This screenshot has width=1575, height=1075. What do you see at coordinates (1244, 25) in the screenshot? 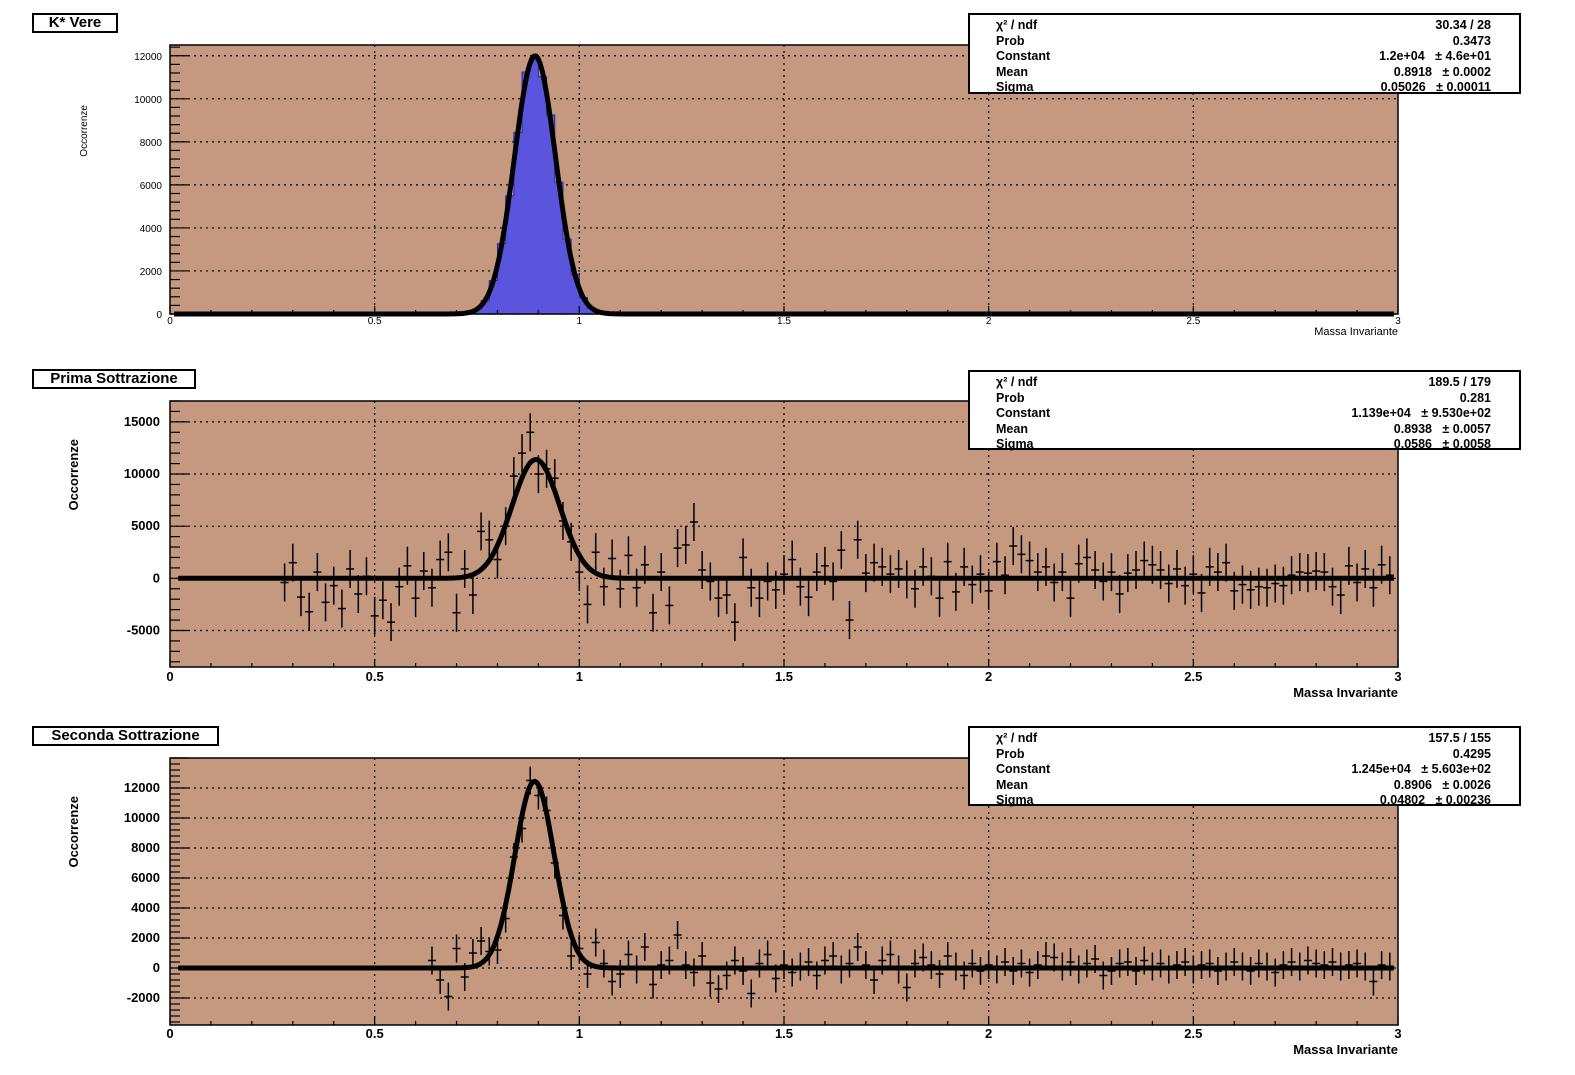
I see `stats-row: χ² / ndf 30.34 / 28` at bounding box center [1244, 25].